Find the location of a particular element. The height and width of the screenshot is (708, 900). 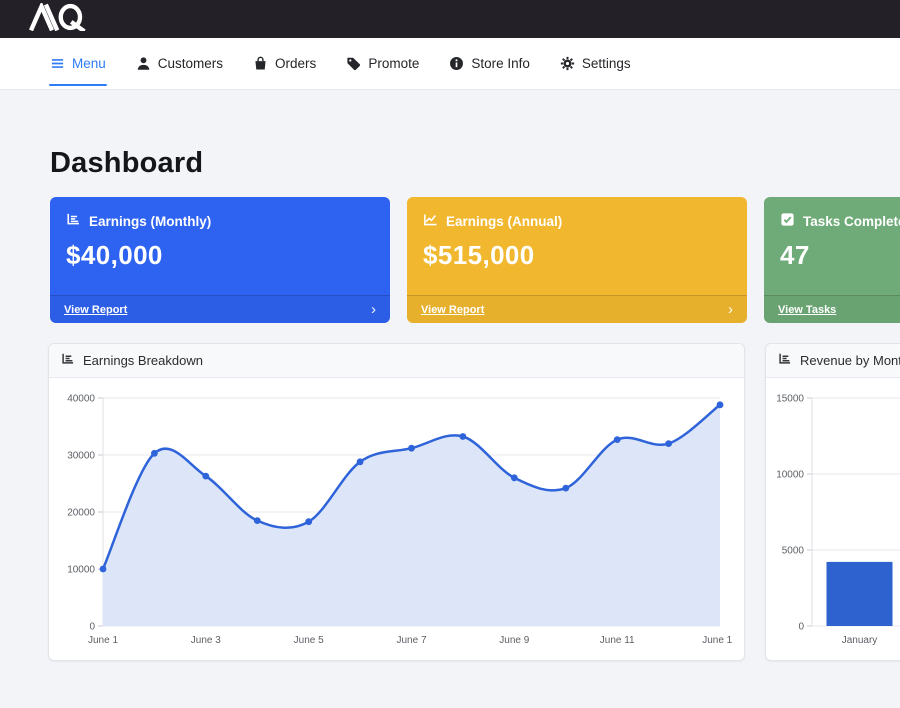

nav-item-customers: Customers is located at coordinates (179, 63).